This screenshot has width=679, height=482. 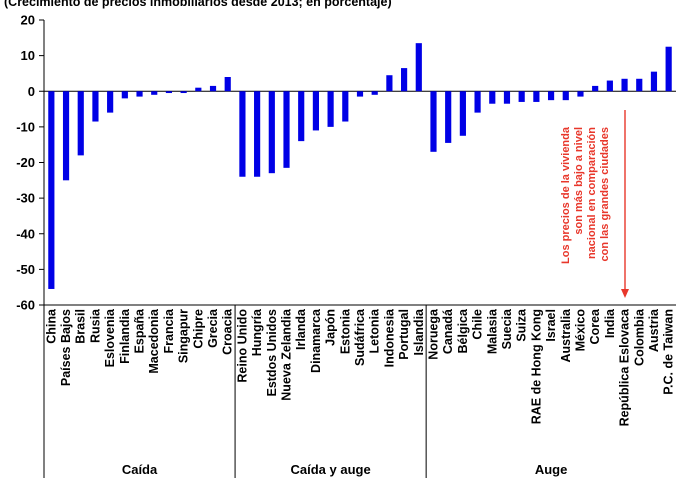 I want to click on x-tick-label: Croacia, so click(x=228, y=331).